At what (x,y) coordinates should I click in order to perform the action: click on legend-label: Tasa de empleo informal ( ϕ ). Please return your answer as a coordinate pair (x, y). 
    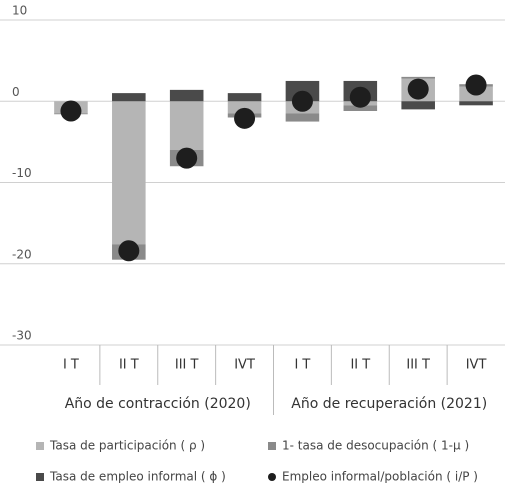
    Looking at the image, I should click on (137, 477).